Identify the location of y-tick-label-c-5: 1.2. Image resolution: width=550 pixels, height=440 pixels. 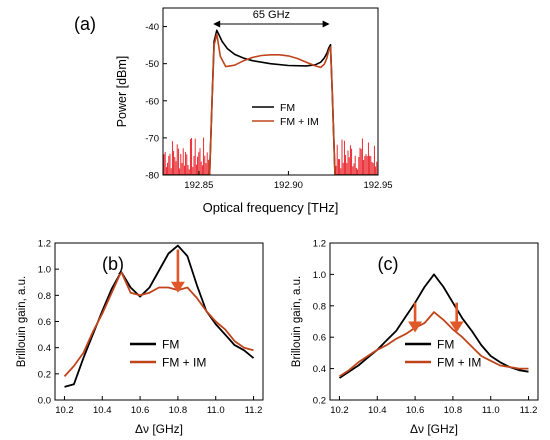
(319, 244).